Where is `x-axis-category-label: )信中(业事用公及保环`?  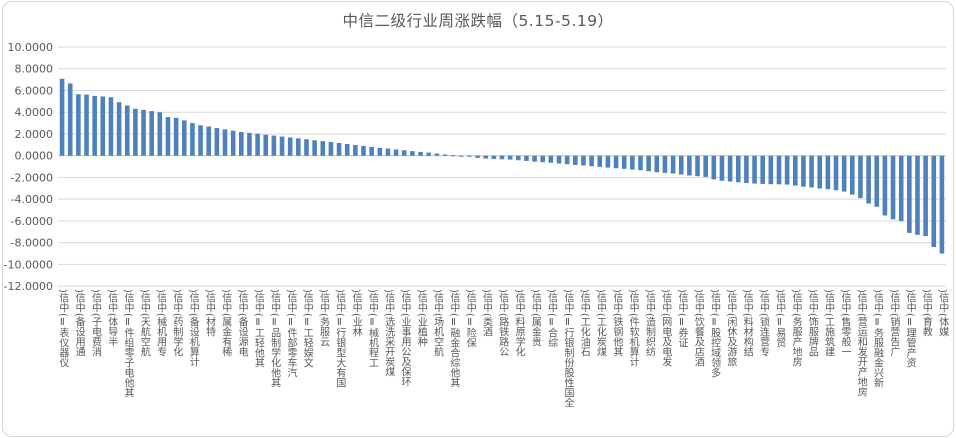
x-axis-category-label: )信中(业事用公及保环 is located at coordinates (405, 338).